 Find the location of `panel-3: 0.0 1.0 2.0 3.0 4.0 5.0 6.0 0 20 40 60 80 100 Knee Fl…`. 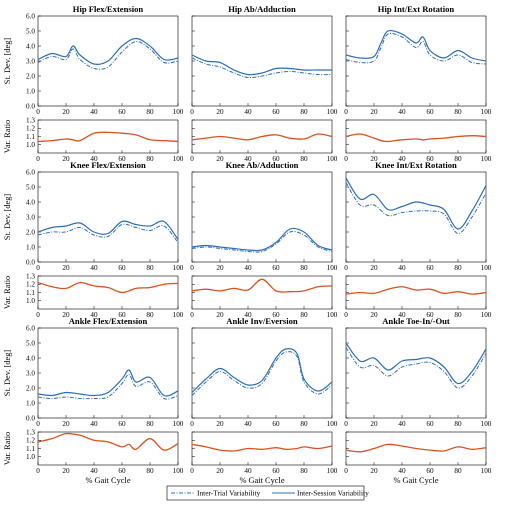

panel-3: 0.0 1.0 2.0 3.0 4.0 5.0 6.0 0 20 40 60 80 100 Knee Fl… is located at coordinates (93, 239).